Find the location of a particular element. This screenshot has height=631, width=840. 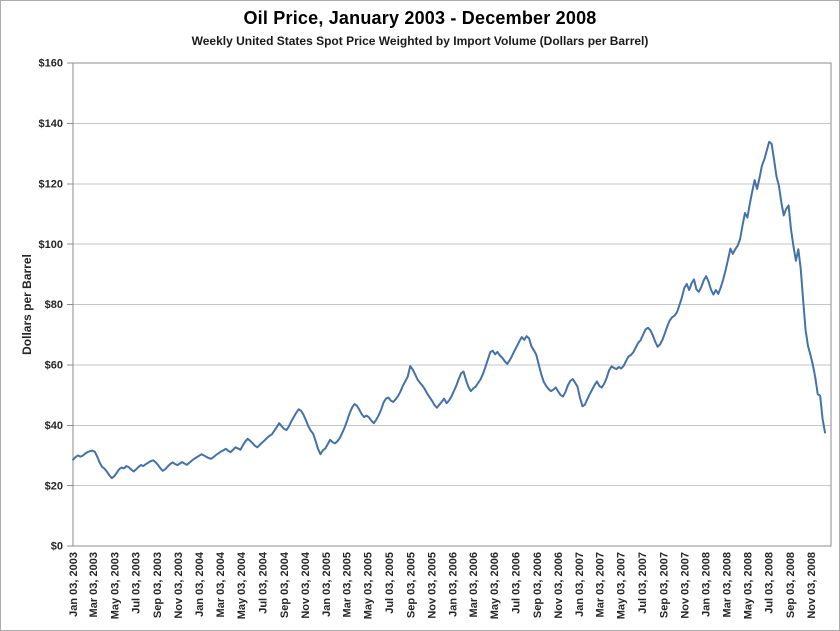

x-tick-label: Nov 03, 2003 is located at coordinates (179, 585).